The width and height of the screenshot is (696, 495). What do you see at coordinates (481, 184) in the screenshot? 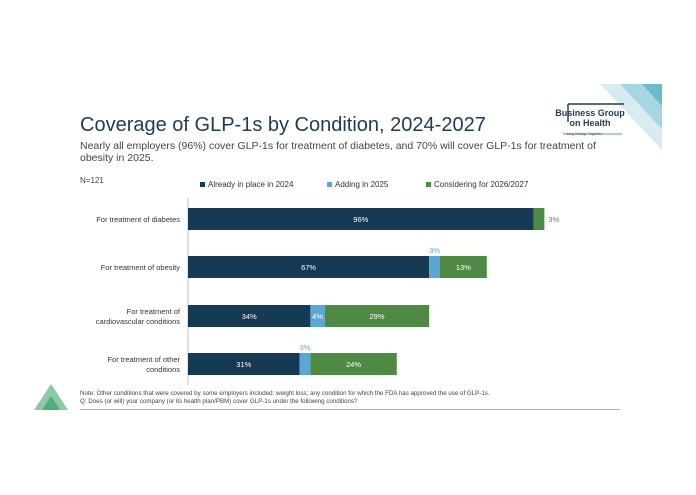
I see `legend-label-considering: Considering for 2026/2027` at bounding box center [481, 184].